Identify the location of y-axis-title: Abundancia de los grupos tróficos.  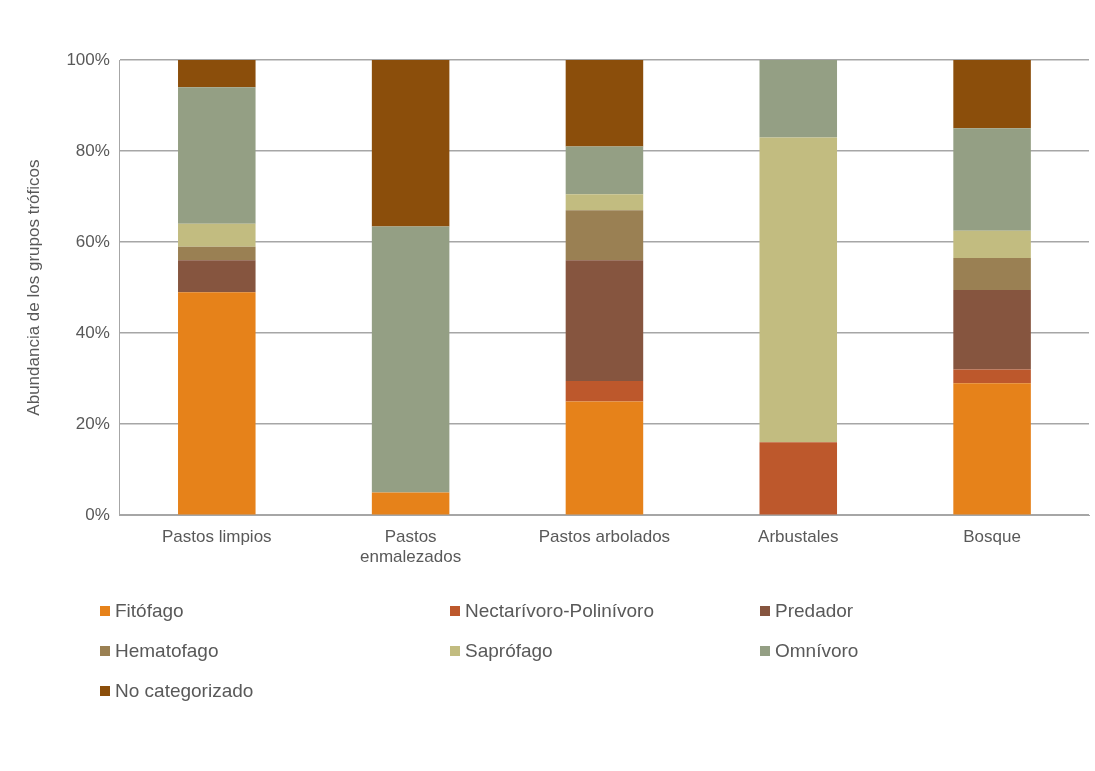
(33, 287).